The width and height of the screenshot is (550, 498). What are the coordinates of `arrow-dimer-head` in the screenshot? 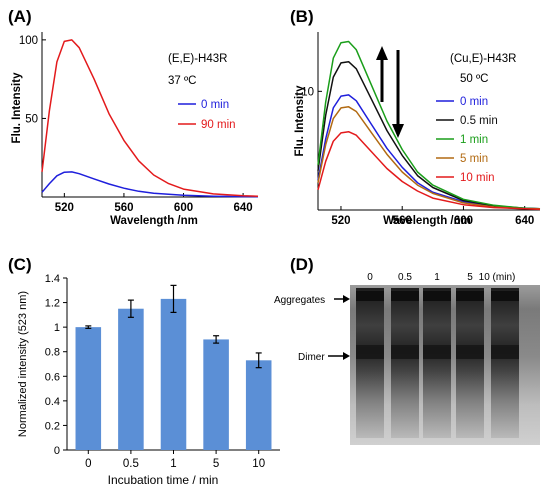 It's located at (346, 356).